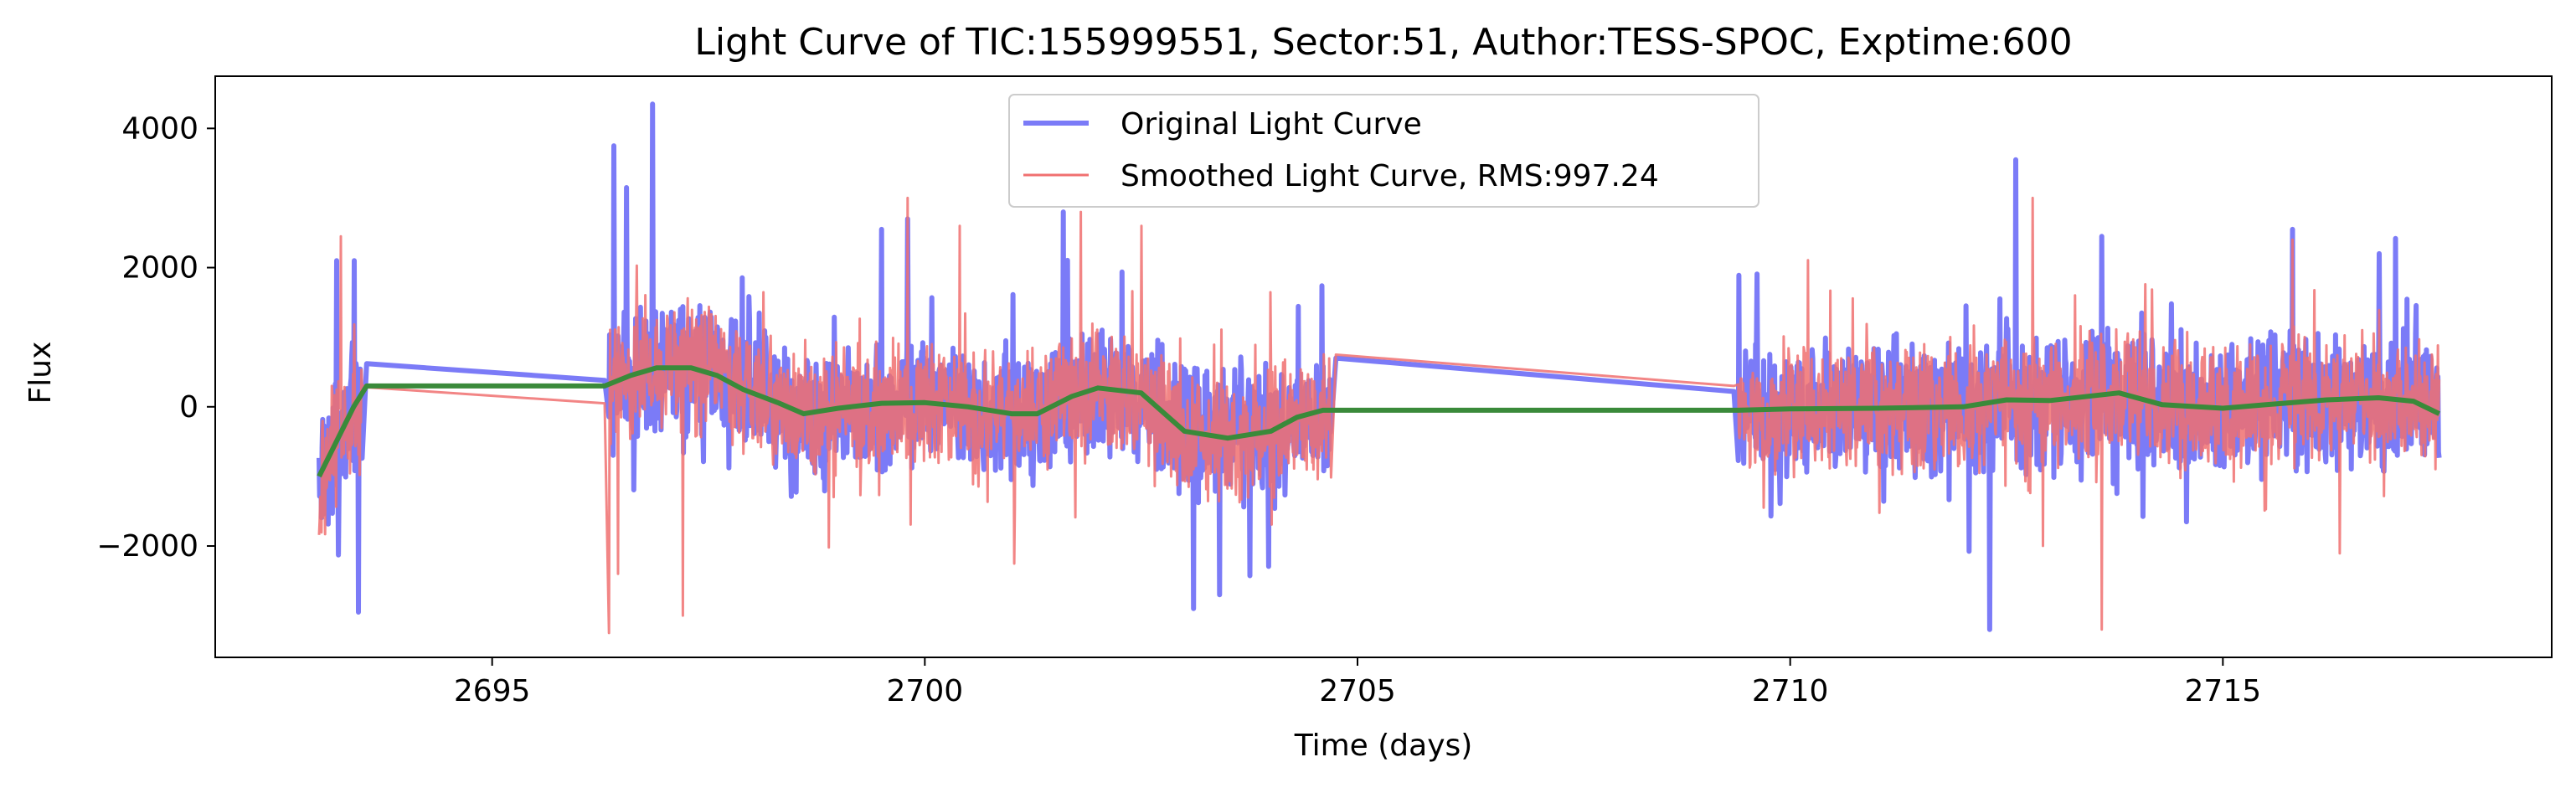  I want to click on y-tick-label: −2000, so click(147, 546).